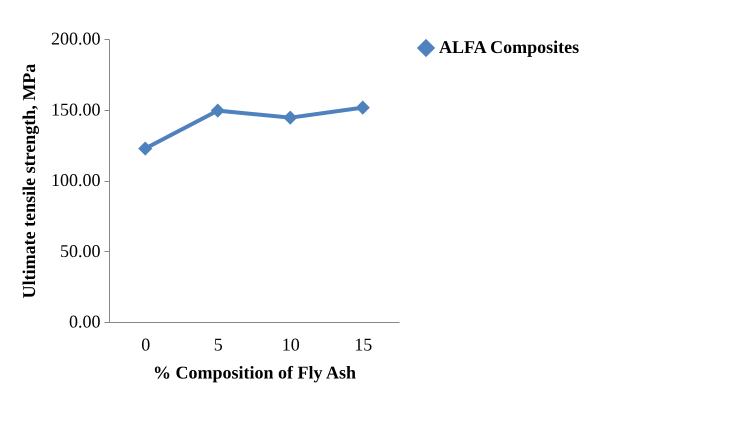 The image size is (743, 434). What do you see at coordinates (145, 344) in the screenshot?
I see `x-tick-label: 0` at bounding box center [145, 344].